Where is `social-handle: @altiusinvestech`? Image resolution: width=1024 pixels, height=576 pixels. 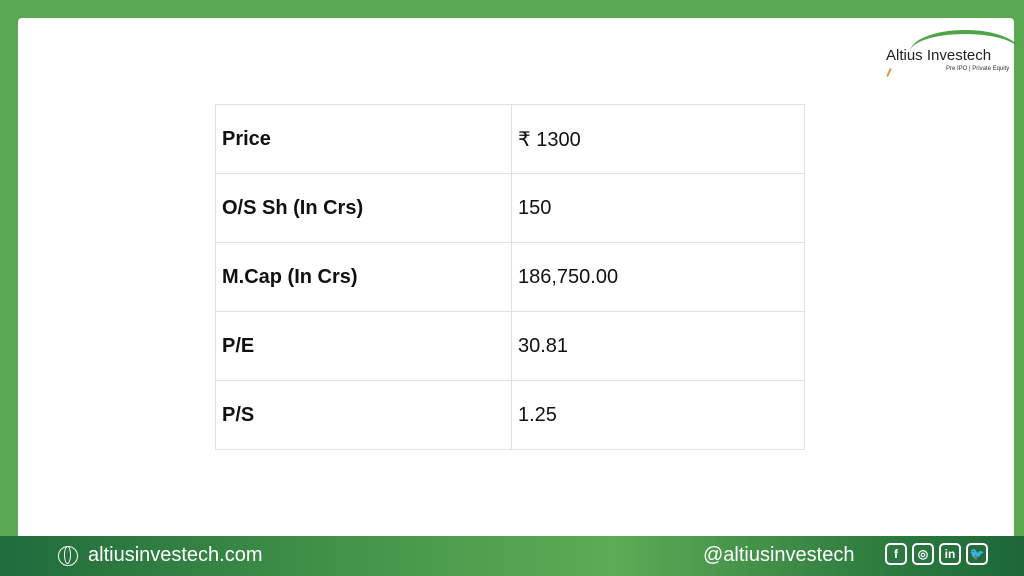
social-handle: @altiusinvestech is located at coordinates (779, 555).